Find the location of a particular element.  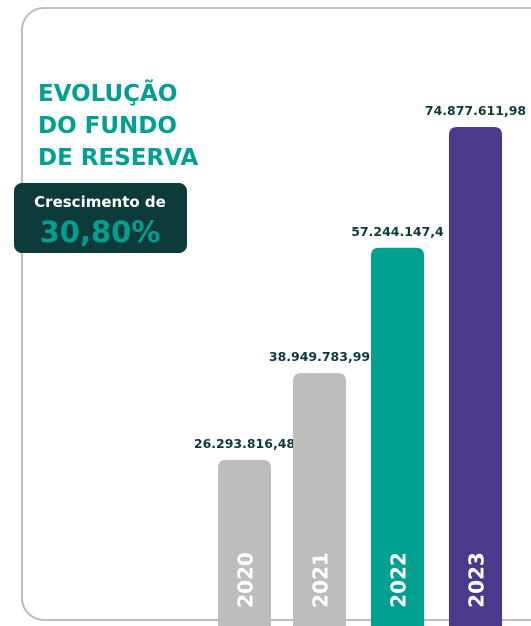

value-label: 26.293.816,48 is located at coordinates (244, 443).